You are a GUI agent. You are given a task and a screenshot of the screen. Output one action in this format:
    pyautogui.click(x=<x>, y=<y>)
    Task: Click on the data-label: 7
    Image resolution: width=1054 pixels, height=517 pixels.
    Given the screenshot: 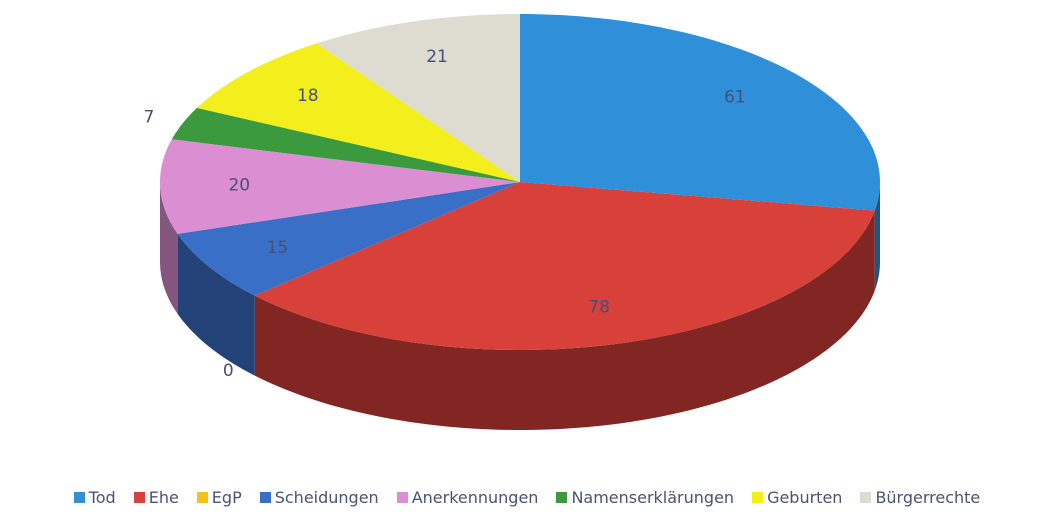 What is the action you would take?
    pyautogui.click(x=149, y=117)
    